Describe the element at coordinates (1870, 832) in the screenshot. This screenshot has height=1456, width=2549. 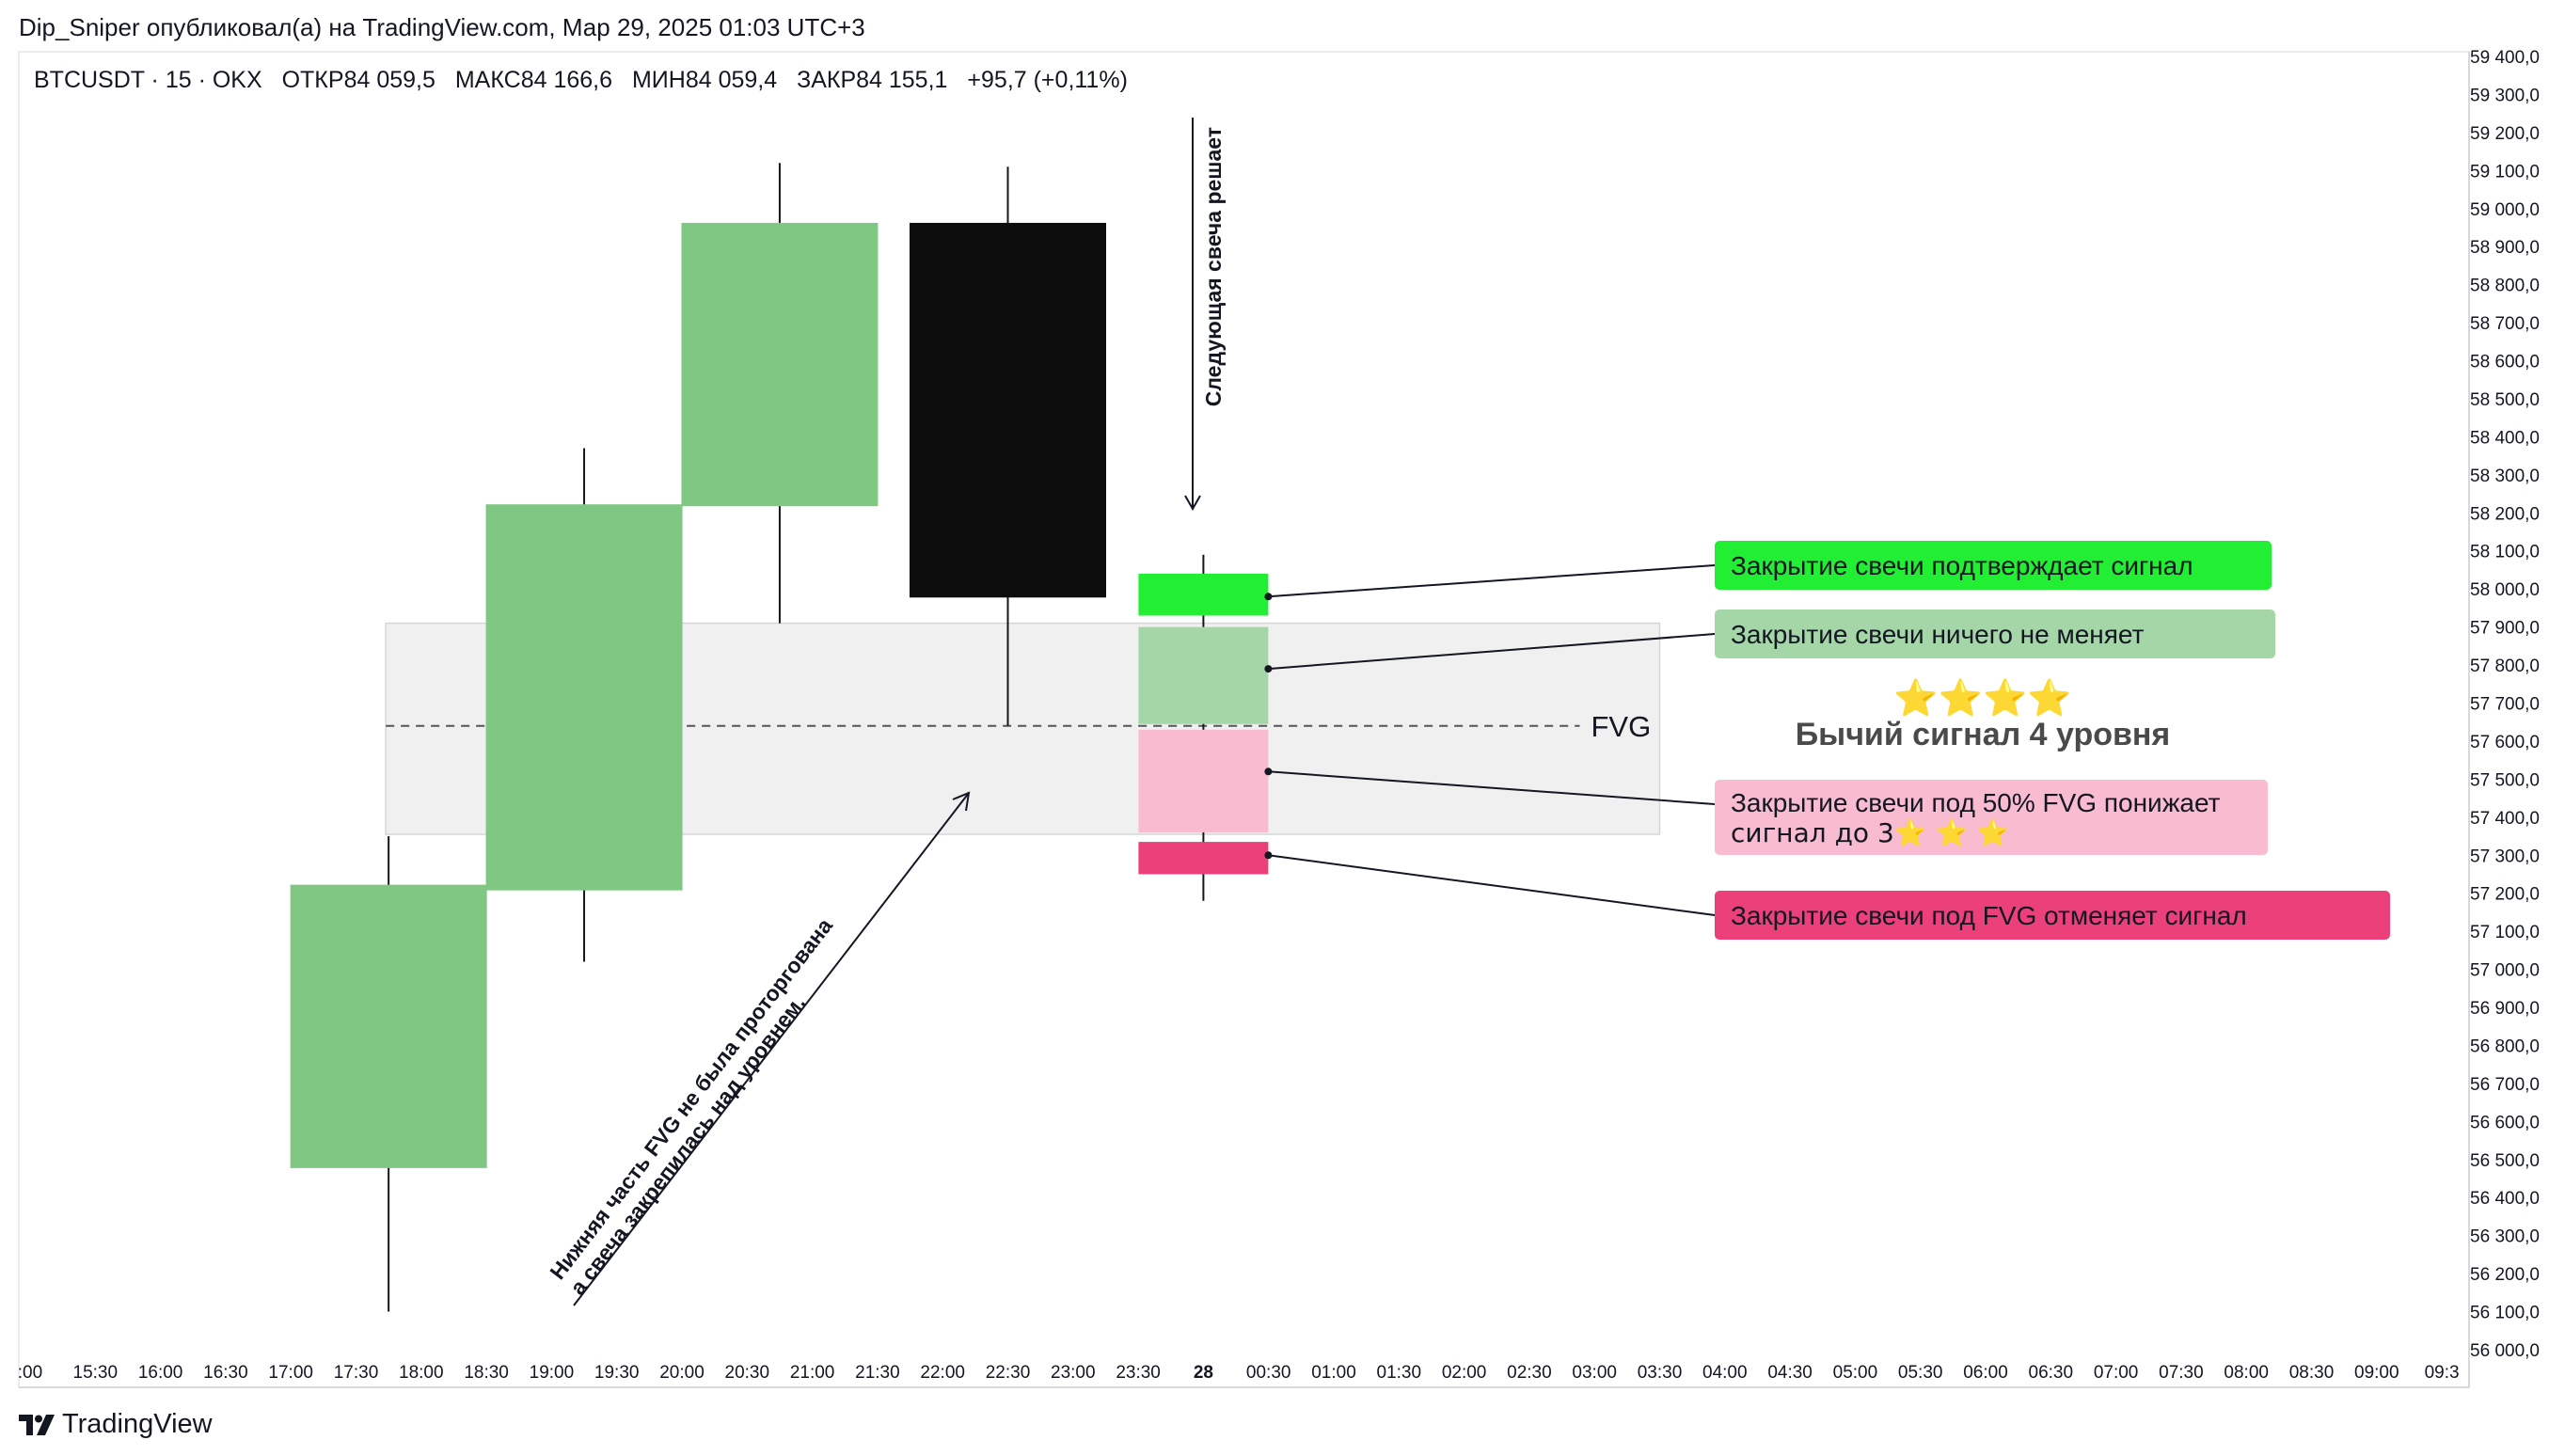
I see `callout-text-line2: сигнал до 3⭐ ⭐ ⭐` at that location.